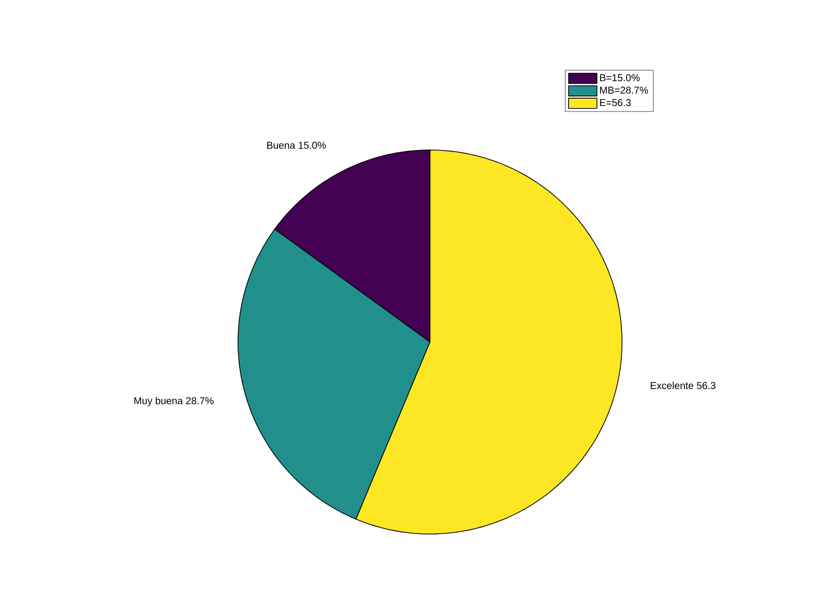 This screenshot has width=835, height=599. Describe the element at coordinates (174, 401) in the screenshot. I see `text: Muy buena 28.7%` at that location.